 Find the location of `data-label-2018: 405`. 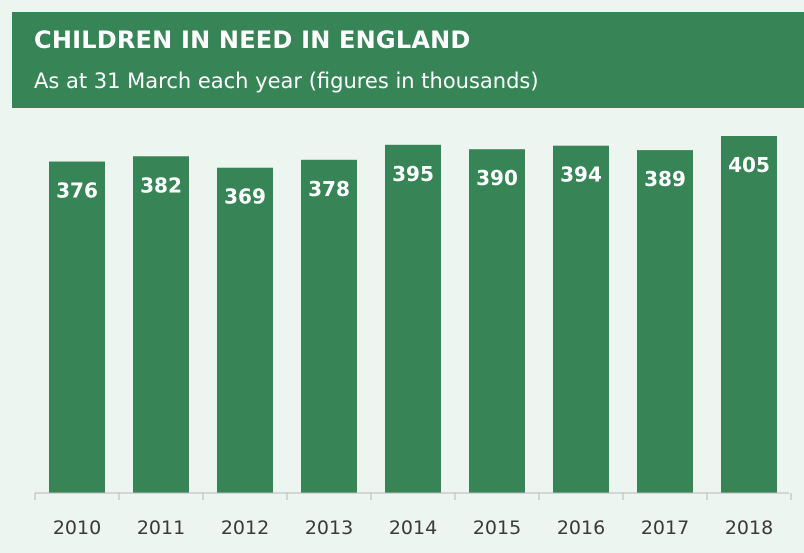

data-label-2018: 405 is located at coordinates (749, 165).